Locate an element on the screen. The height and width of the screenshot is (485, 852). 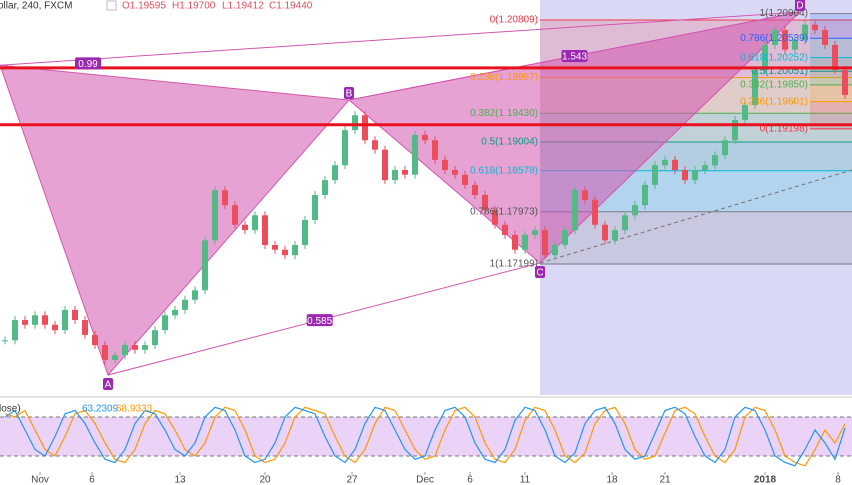
x-tick-label: Nov is located at coordinates (40, 480).